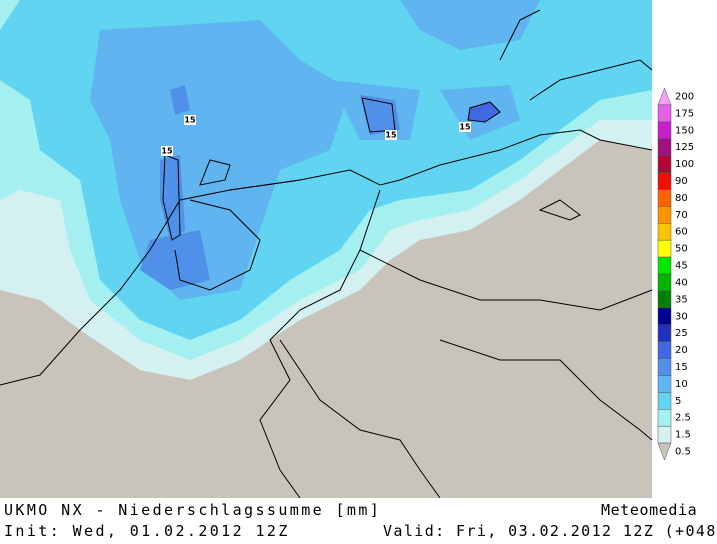 This screenshot has height=544, width=717. Describe the element at coordinates (681, 350) in the screenshot. I see `legend-label: 20` at that location.